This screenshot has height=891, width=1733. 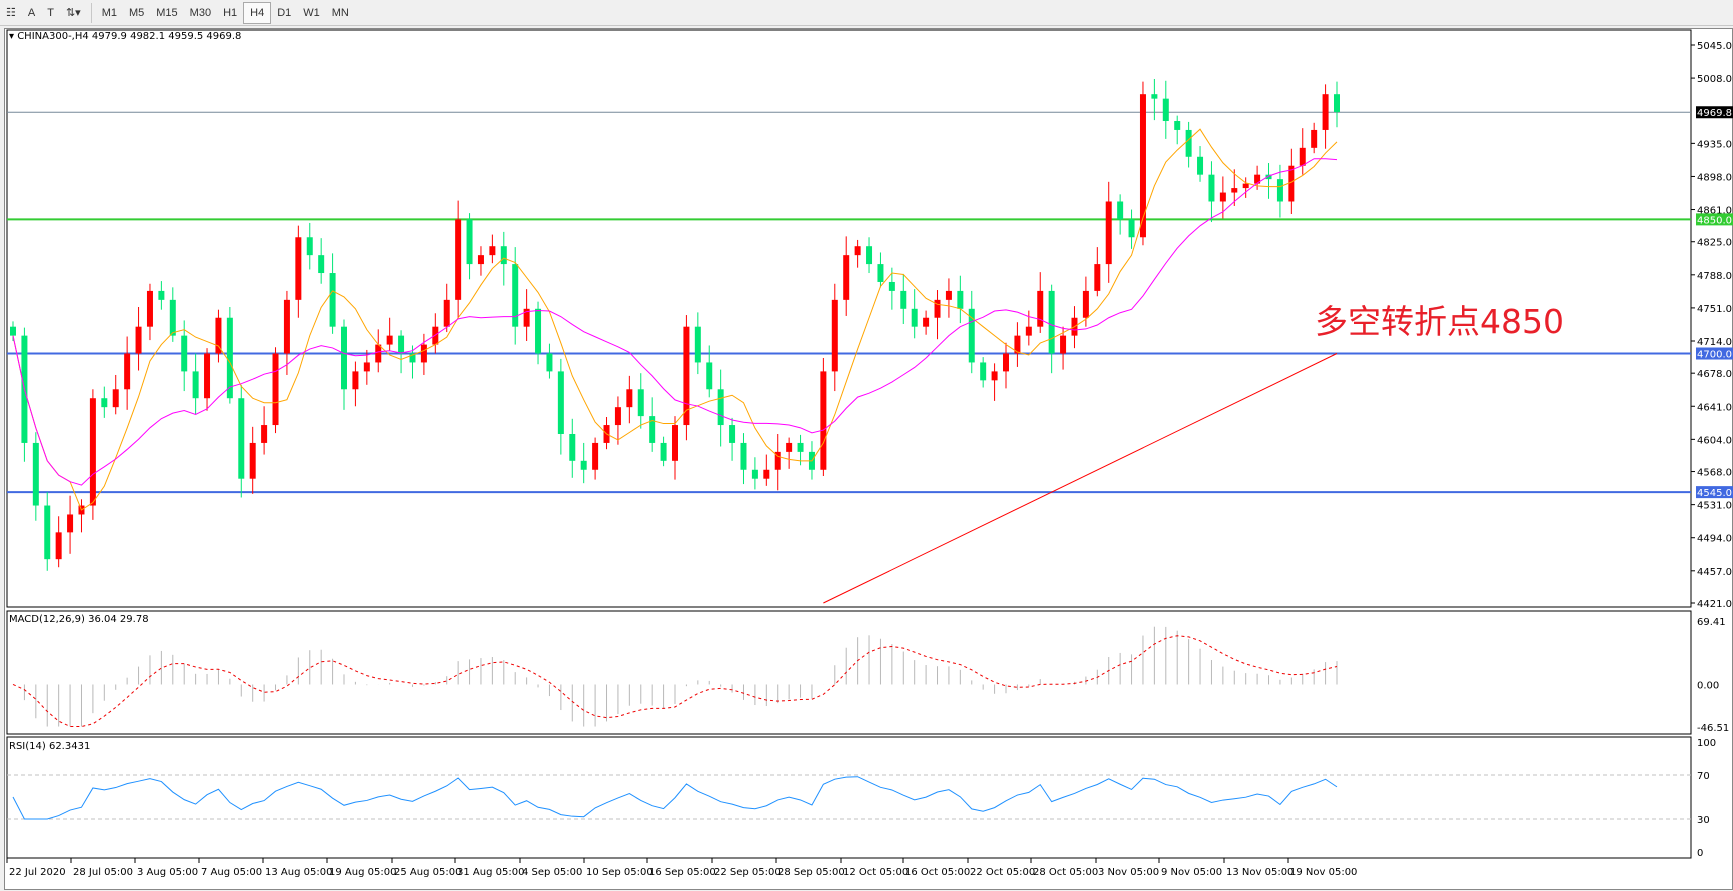 What do you see at coordinates (50, 746) in the screenshot?
I see `rsi-label: RSI(14) 62.3431` at bounding box center [50, 746].